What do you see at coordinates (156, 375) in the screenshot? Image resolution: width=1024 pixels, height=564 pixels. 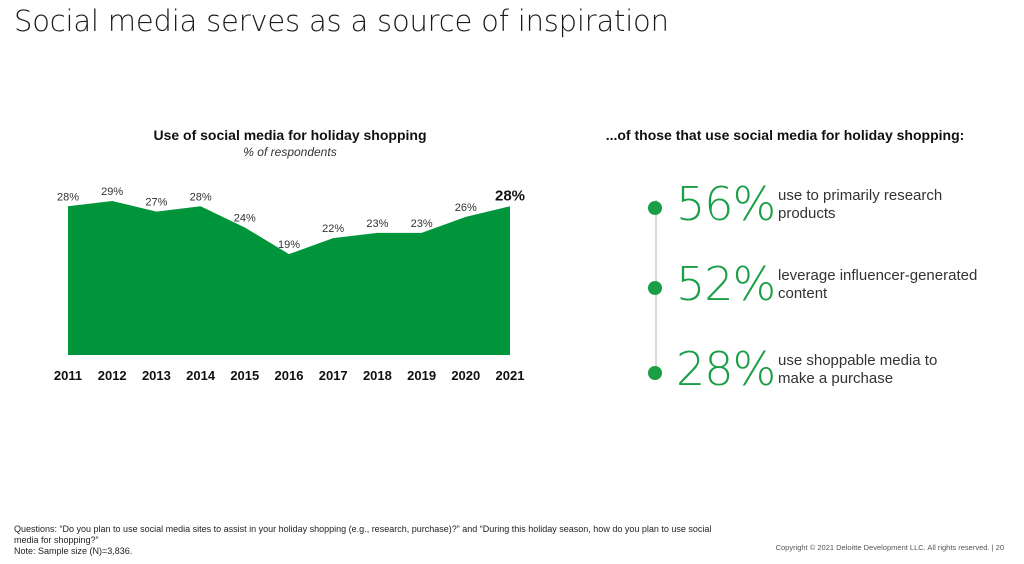 I see `x-tick-label: 2013` at bounding box center [156, 375].